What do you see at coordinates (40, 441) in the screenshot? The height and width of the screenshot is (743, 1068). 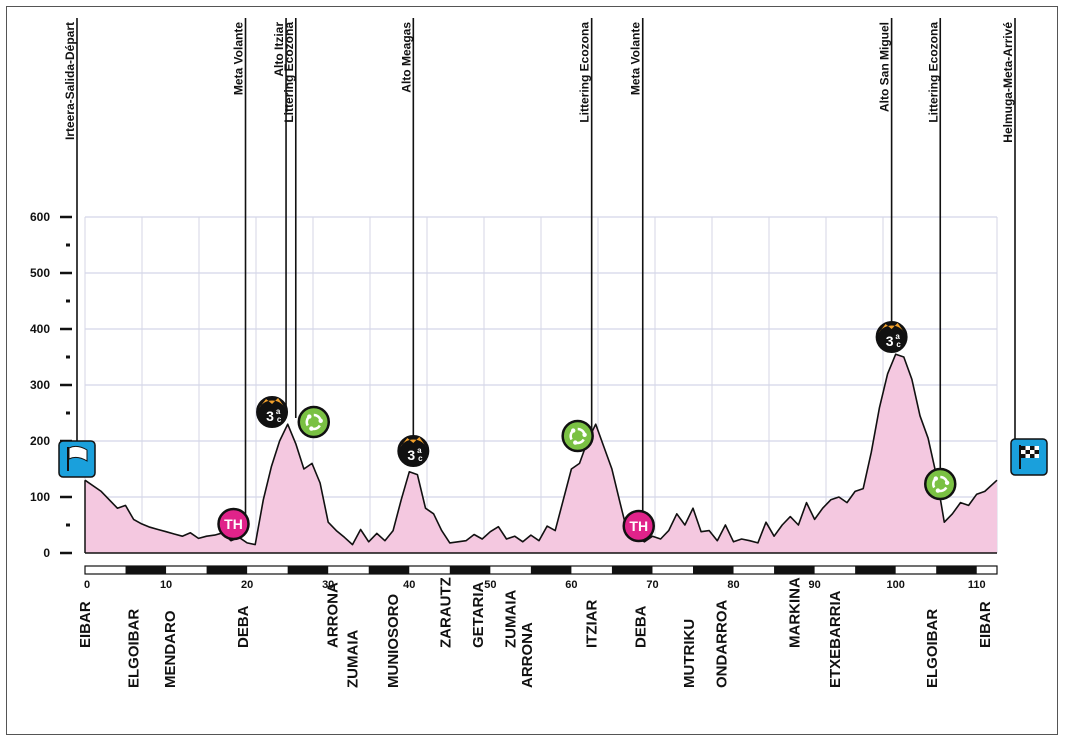 I see `y-tick-label: 200` at bounding box center [40, 441].